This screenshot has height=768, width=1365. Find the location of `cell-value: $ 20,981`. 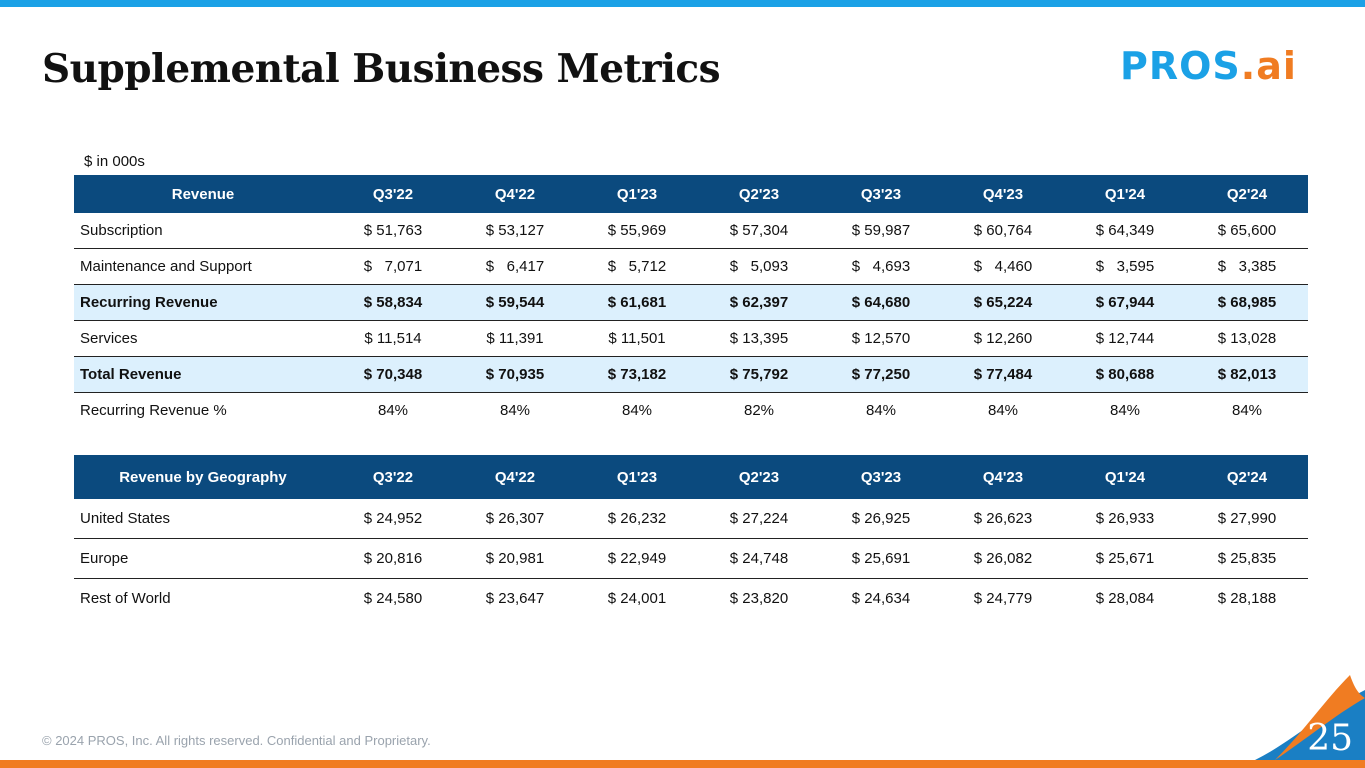

cell-value: $ 20,981 is located at coordinates (515, 558).